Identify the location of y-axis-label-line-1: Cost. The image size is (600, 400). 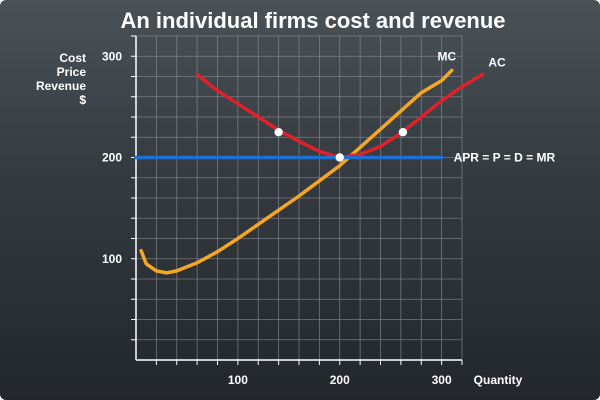
(72, 58).